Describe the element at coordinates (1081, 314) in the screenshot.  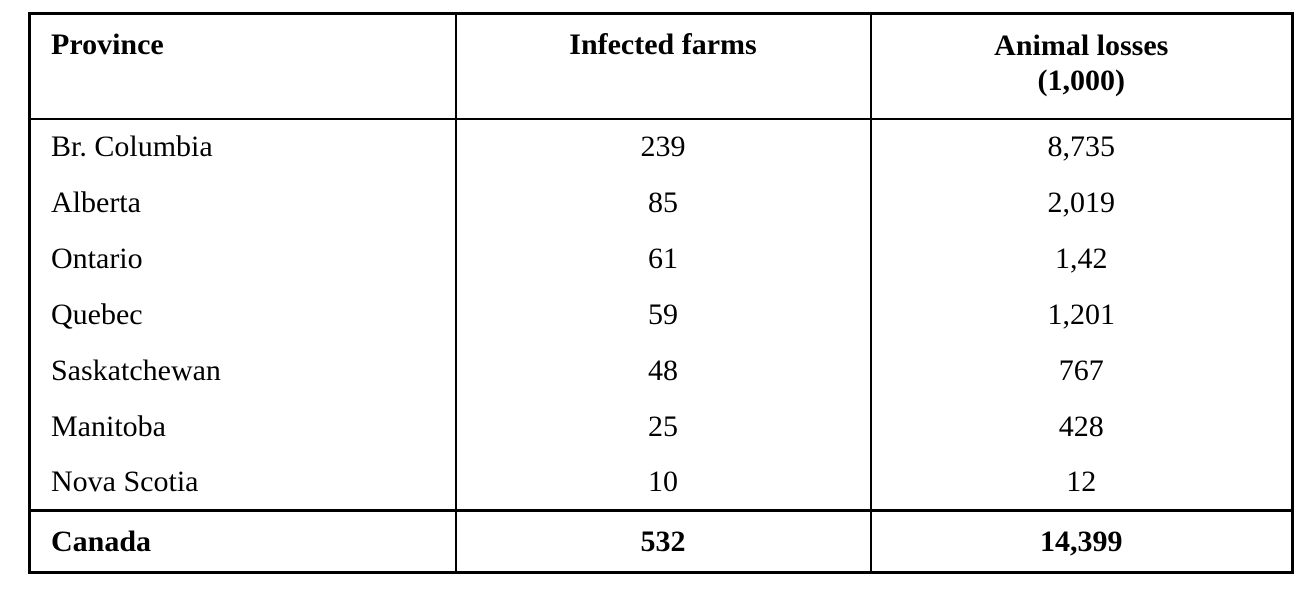
I see `cell-animal-losses: 1,201` at that location.